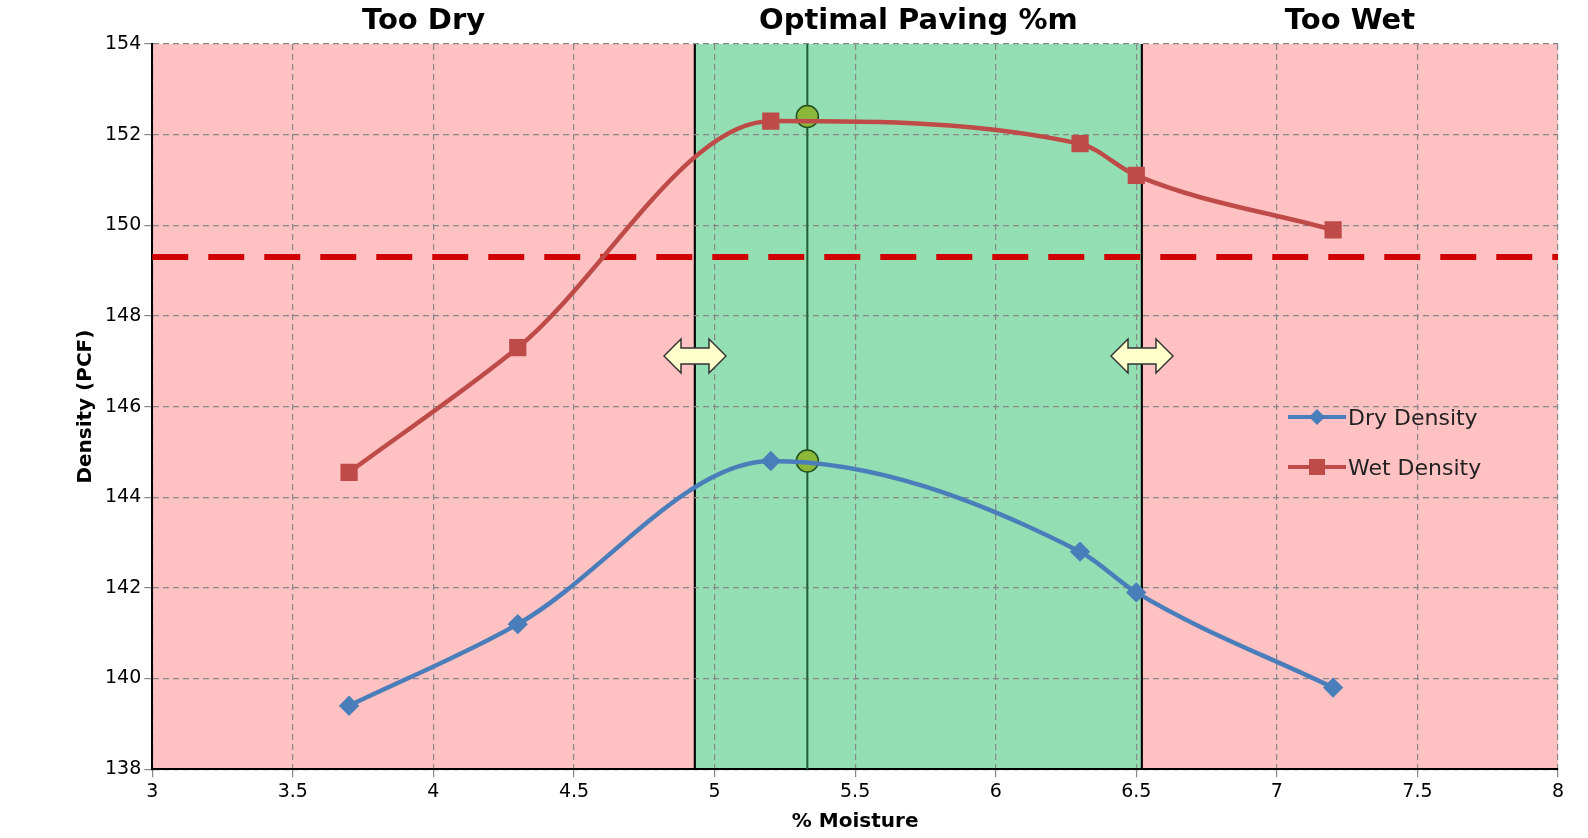 The image size is (1588, 838). Describe the element at coordinates (152, 789) in the screenshot. I see `x-tick-label: 3` at that location.